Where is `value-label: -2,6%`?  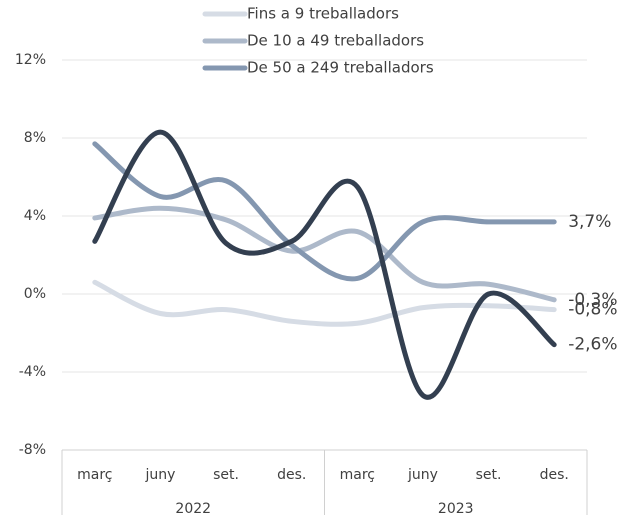
value-label: -2,6% is located at coordinates (592, 345).